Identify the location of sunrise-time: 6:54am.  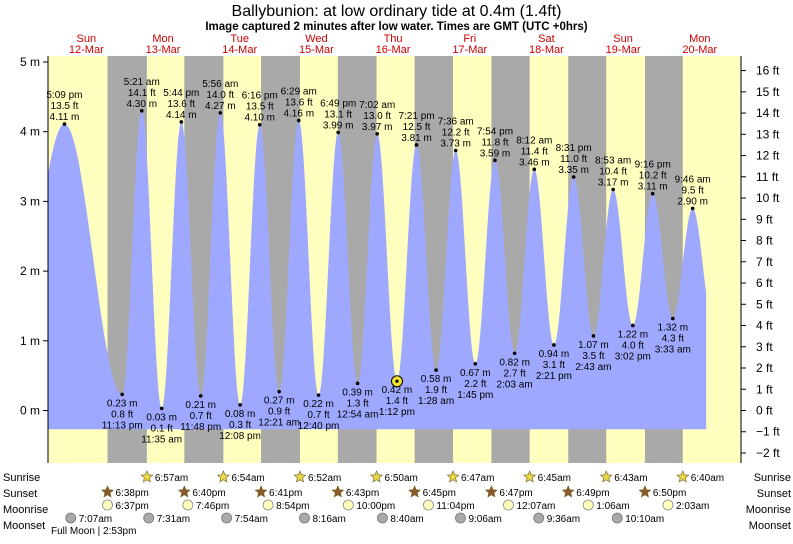
(247, 478).